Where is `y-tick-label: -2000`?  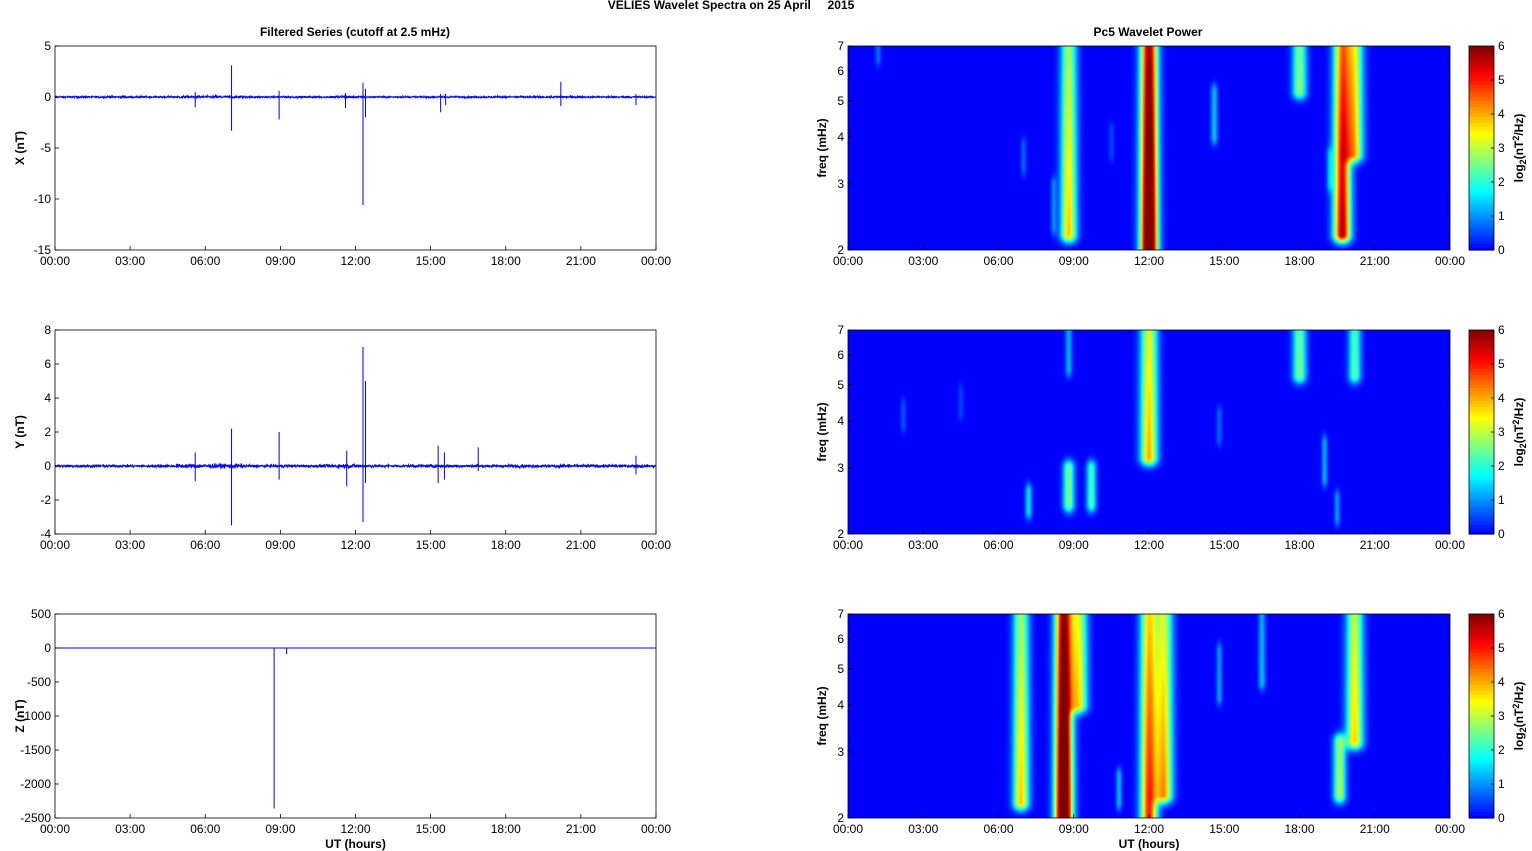 y-tick-label: -2000 is located at coordinates (35, 784).